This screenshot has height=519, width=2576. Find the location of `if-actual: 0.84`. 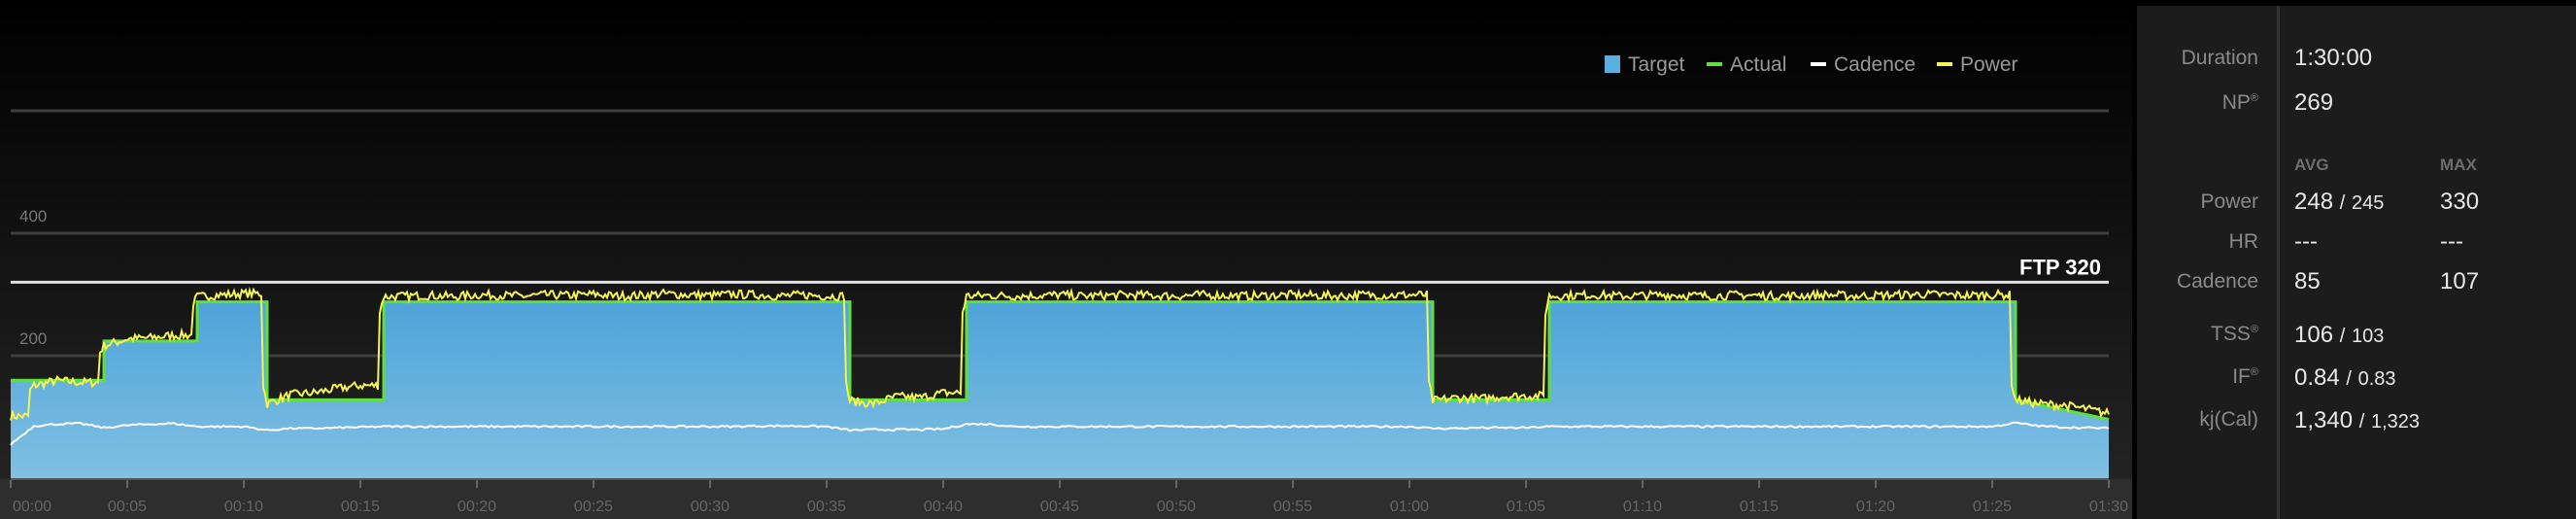

if-actual: 0.84 is located at coordinates (2317, 378).